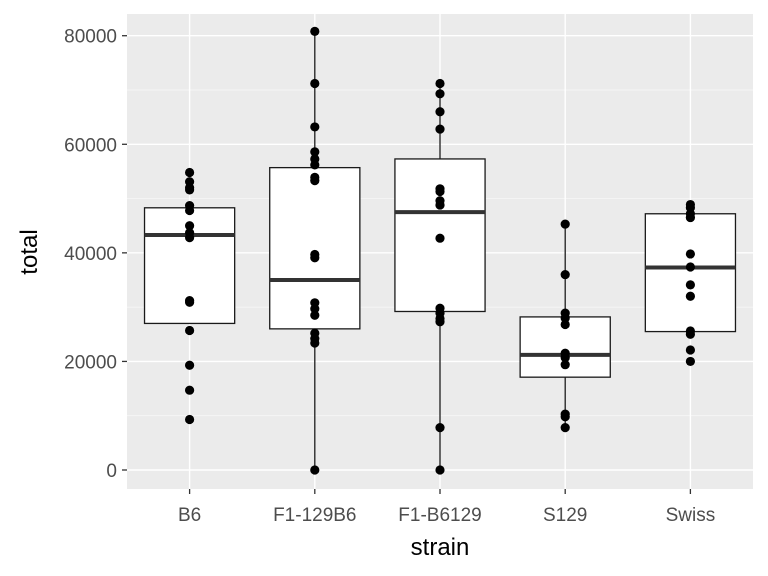 The height and width of the screenshot is (576, 768). What do you see at coordinates (90, 145) in the screenshot?
I see `y-tick-label: 60000` at bounding box center [90, 145].